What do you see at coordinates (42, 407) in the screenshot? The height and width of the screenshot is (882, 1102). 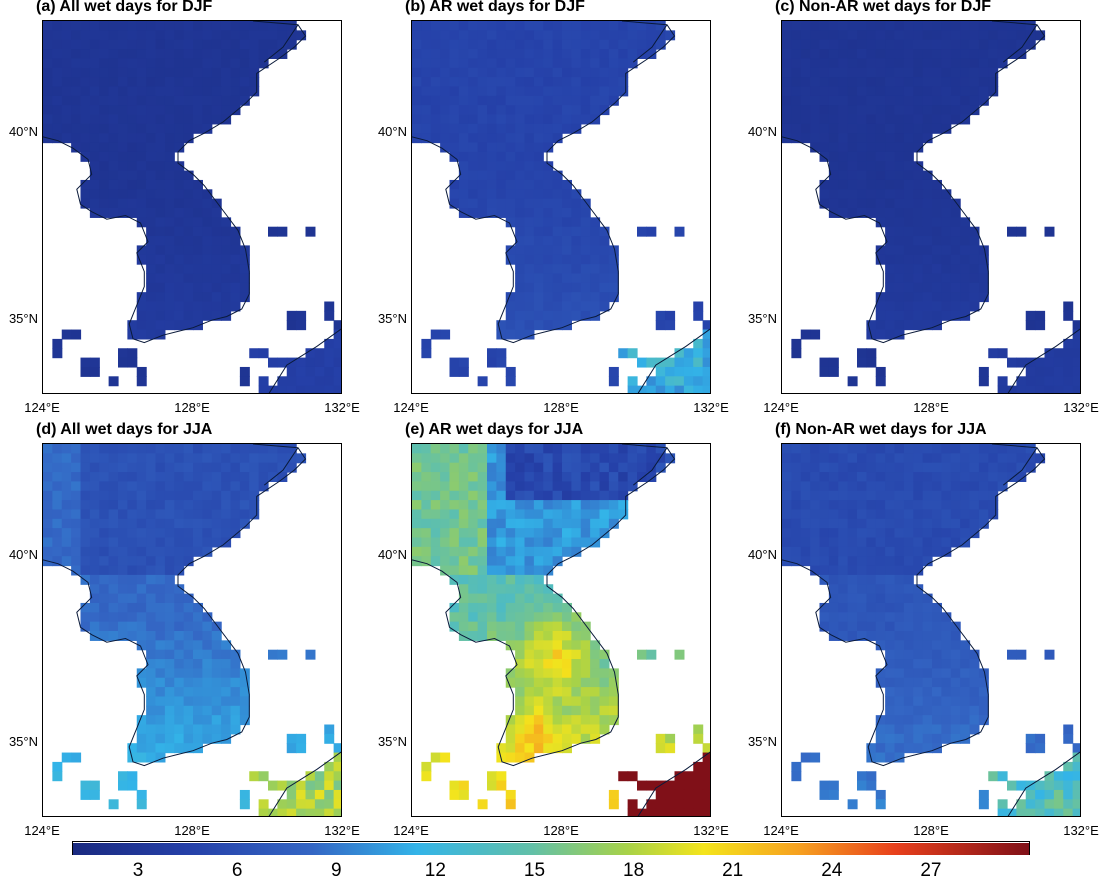 I see `lon-label: 124°E` at bounding box center [42, 407].